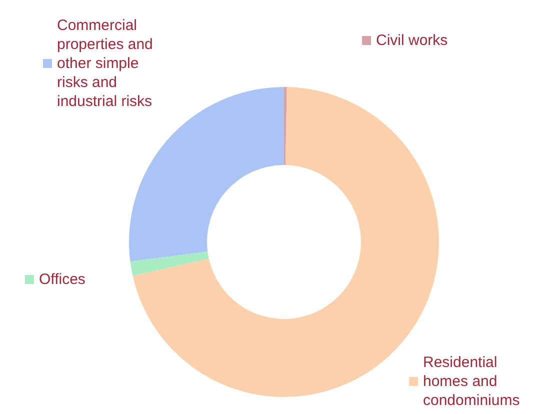  I want to click on legend-label: Offices, so click(62, 279).